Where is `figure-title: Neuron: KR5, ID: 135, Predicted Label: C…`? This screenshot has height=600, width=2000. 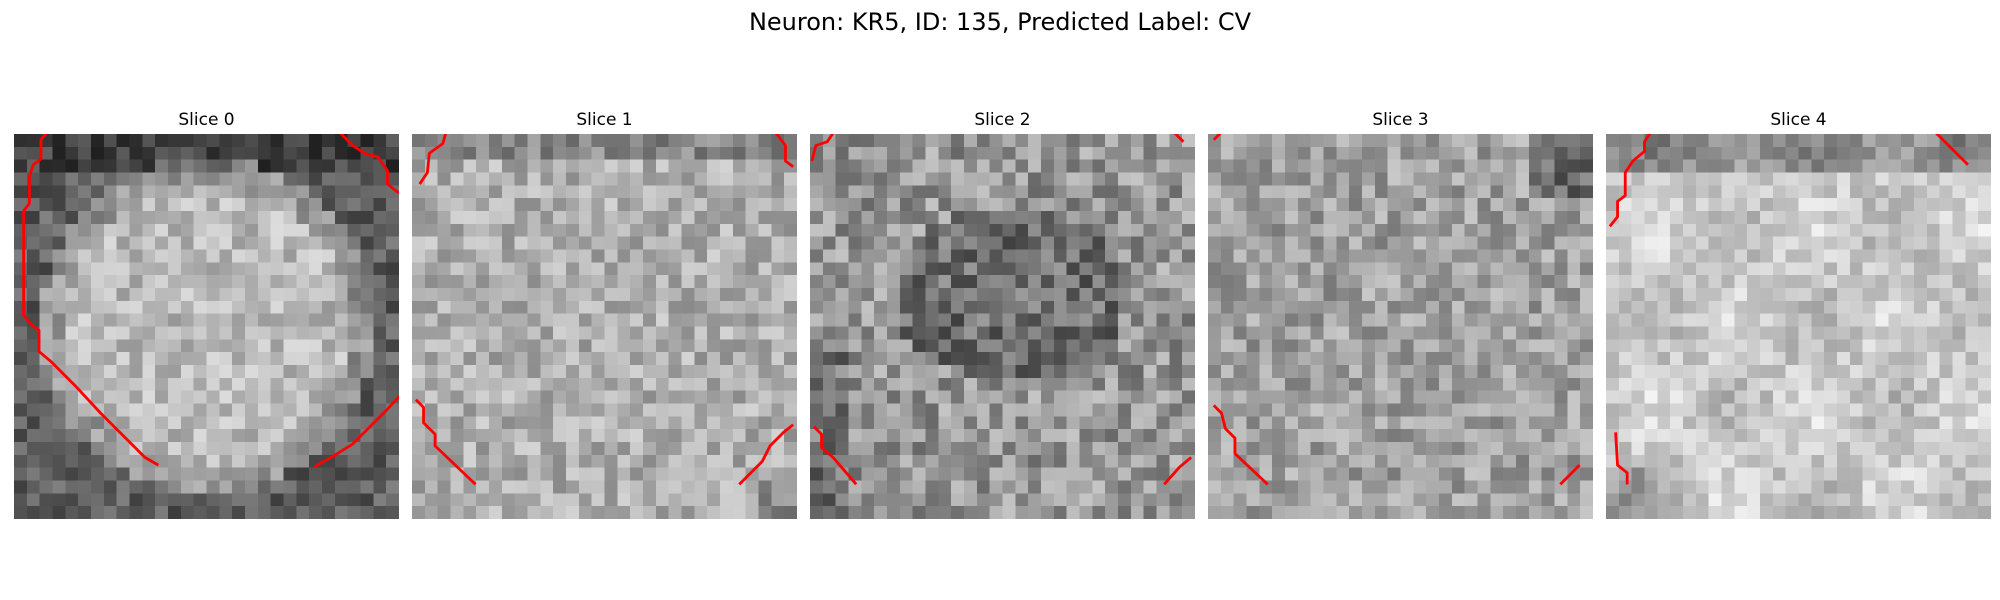 figure-title: Neuron: KR5, ID: 135, Predicted Label: C… is located at coordinates (1000, 22).